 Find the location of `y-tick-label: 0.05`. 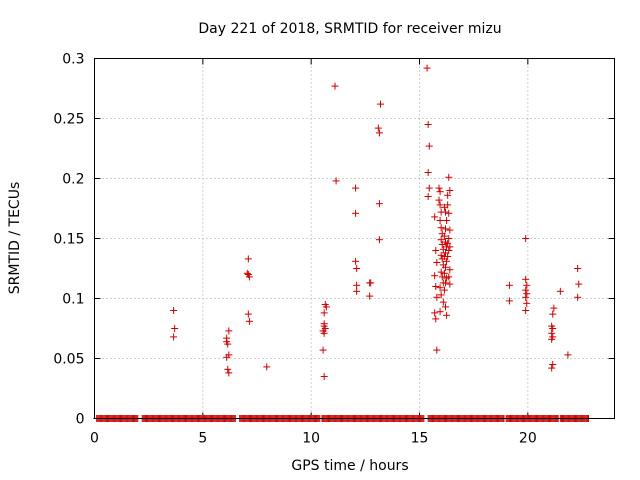

y-tick-label: 0.05 is located at coordinates (68, 360).